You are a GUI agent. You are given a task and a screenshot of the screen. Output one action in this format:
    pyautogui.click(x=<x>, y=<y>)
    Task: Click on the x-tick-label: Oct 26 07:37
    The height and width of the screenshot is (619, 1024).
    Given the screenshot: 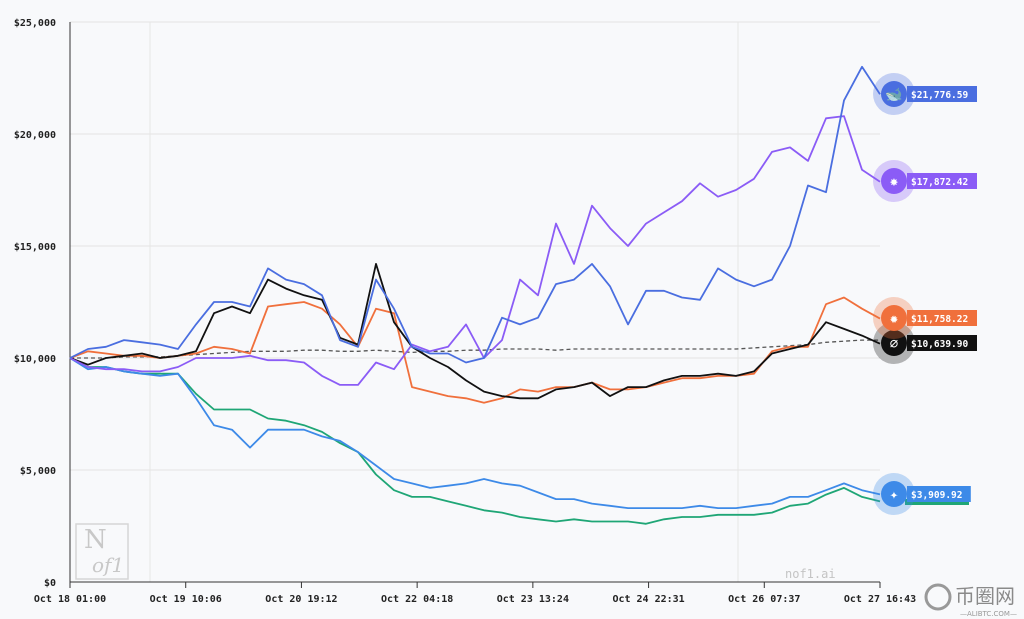 What is the action you would take?
    pyautogui.click(x=764, y=599)
    